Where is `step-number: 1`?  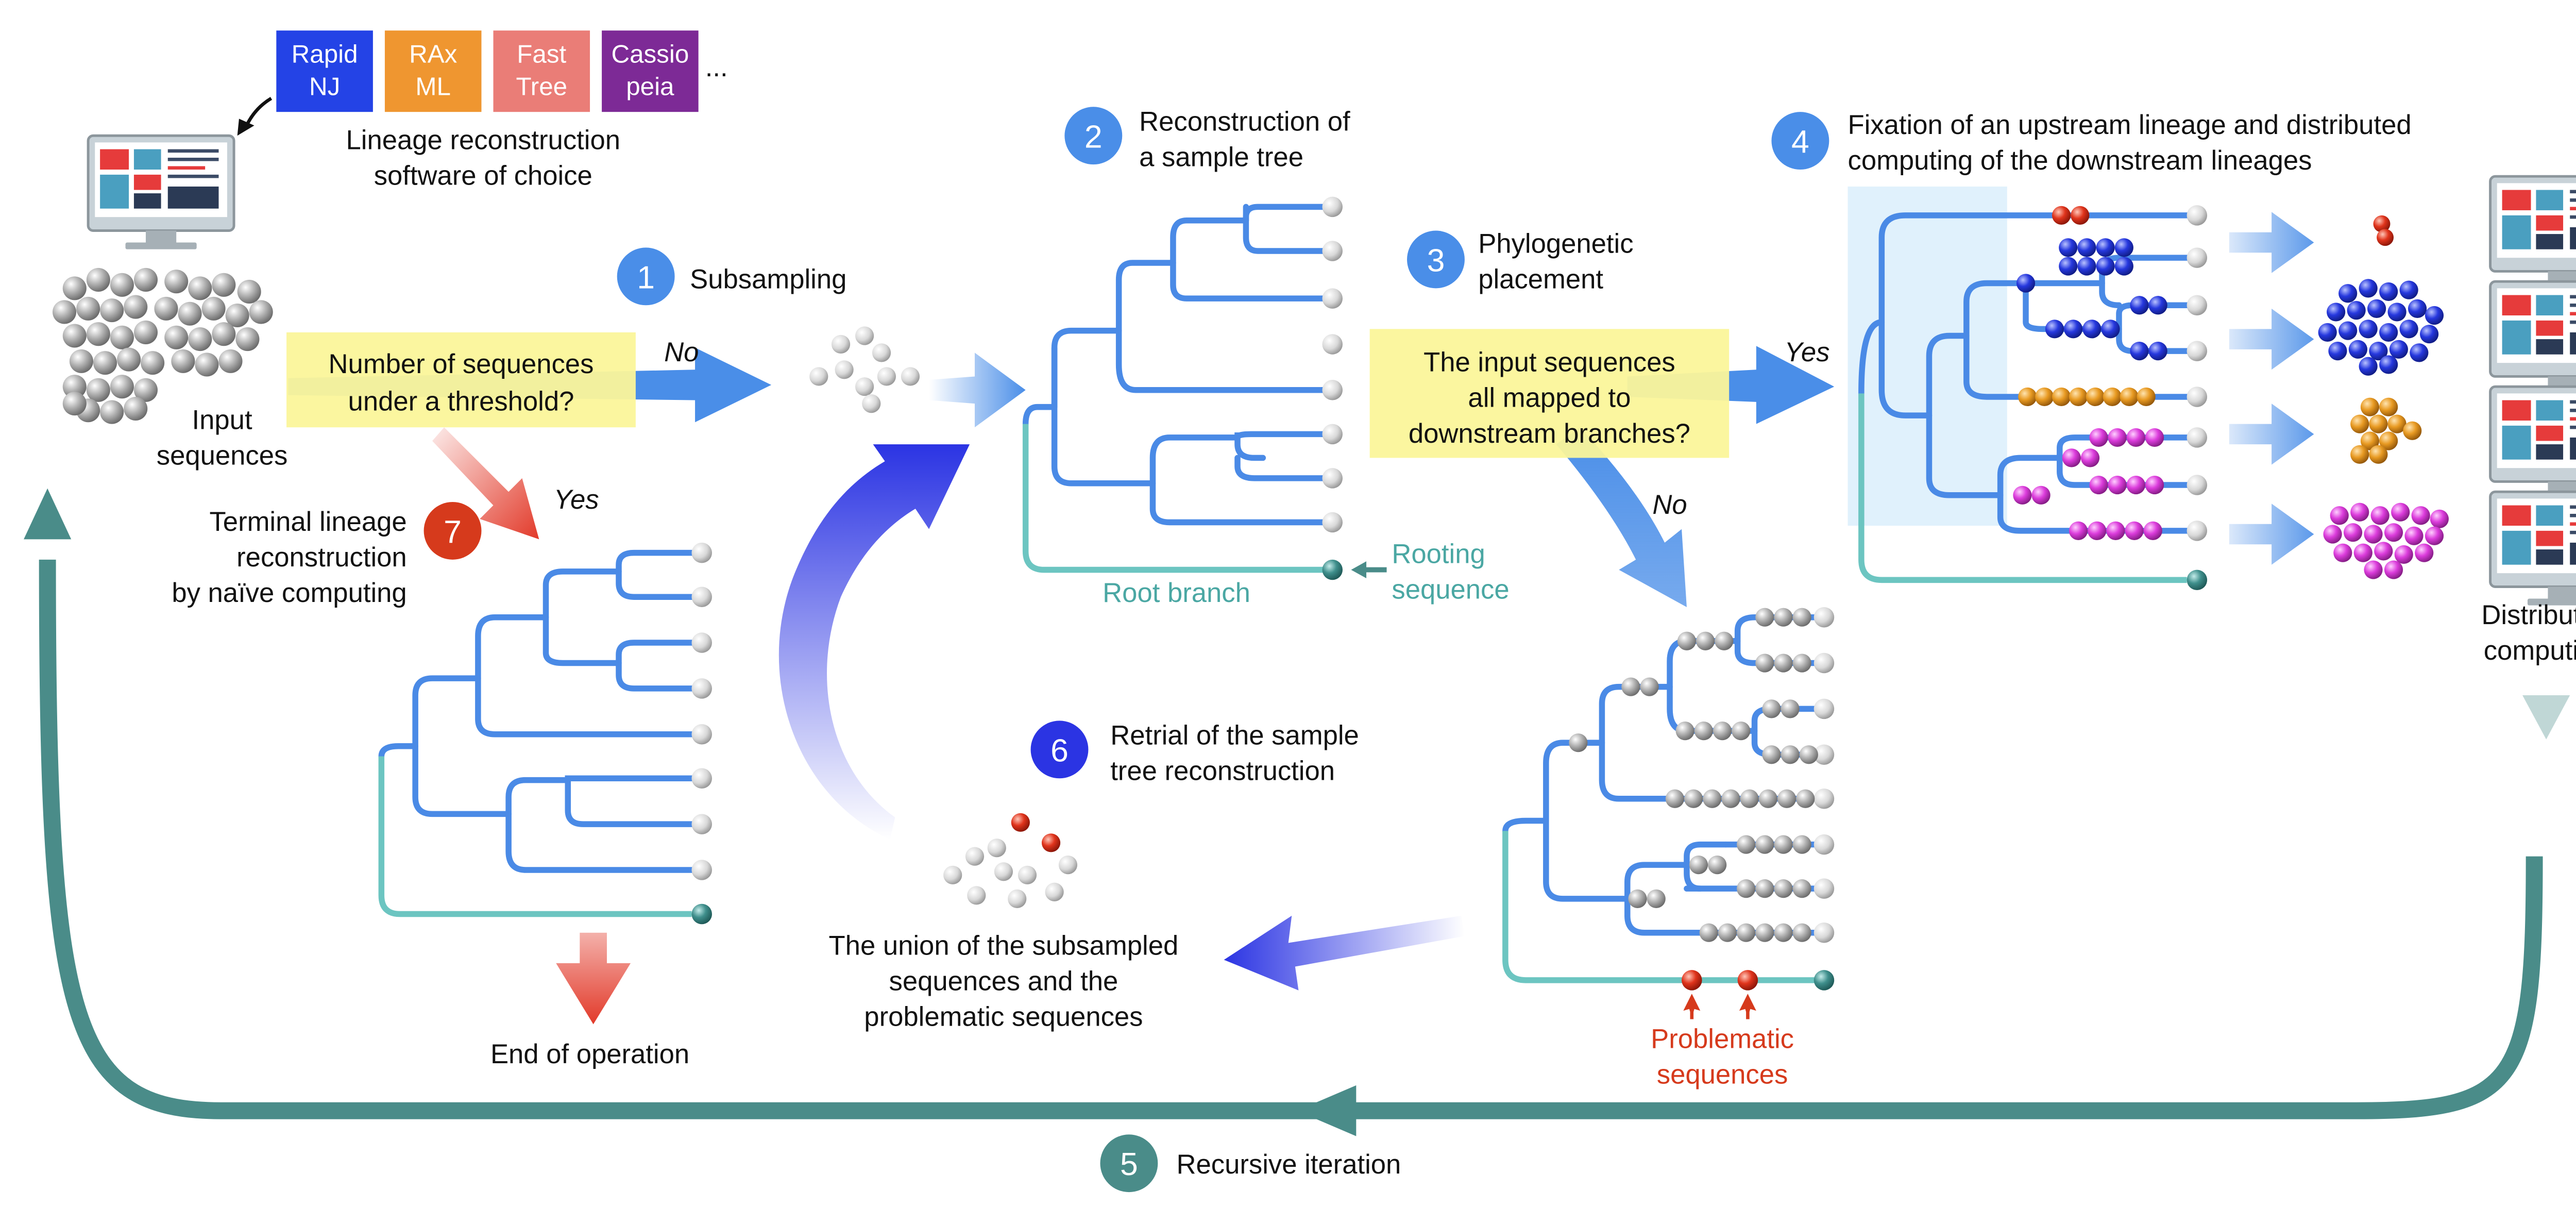
step-number: 1 is located at coordinates (646, 277).